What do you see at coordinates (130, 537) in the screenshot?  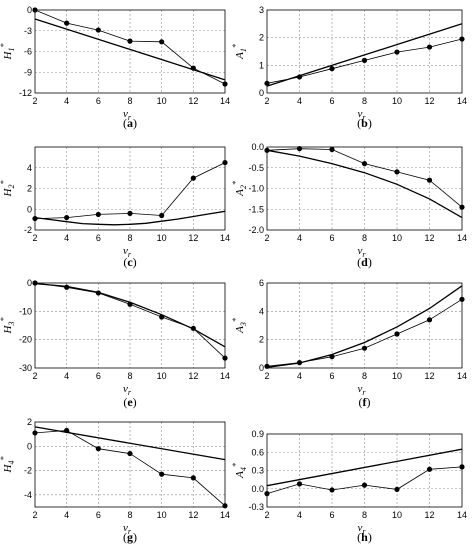 I see `subfigure-label: (g)` at bounding box center [130, 537].